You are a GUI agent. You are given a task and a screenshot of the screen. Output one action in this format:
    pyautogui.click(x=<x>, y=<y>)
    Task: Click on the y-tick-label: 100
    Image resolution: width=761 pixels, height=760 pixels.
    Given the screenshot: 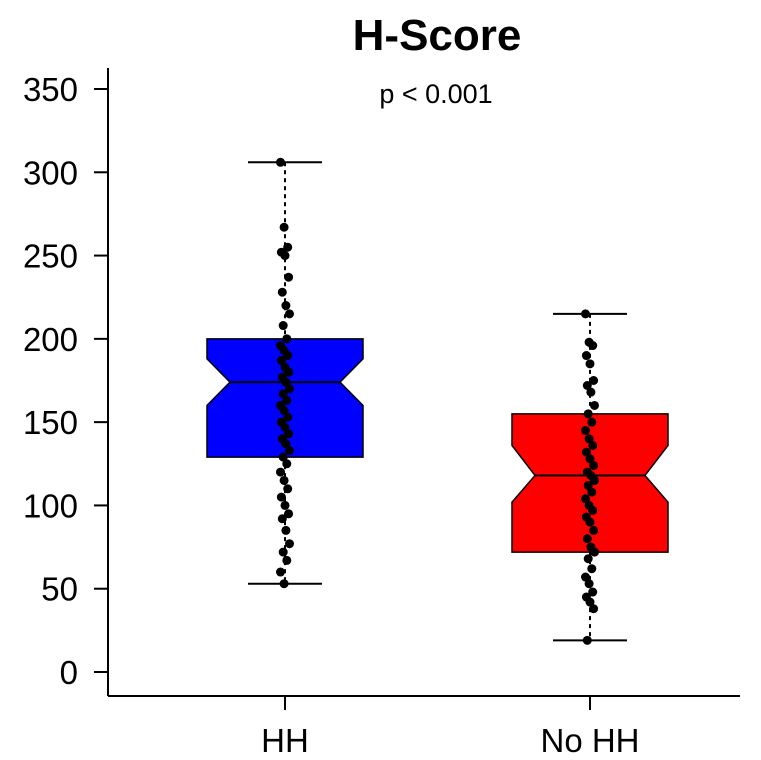 What is the action you would take?
    pyautogui.click(x=50, y=505)
    